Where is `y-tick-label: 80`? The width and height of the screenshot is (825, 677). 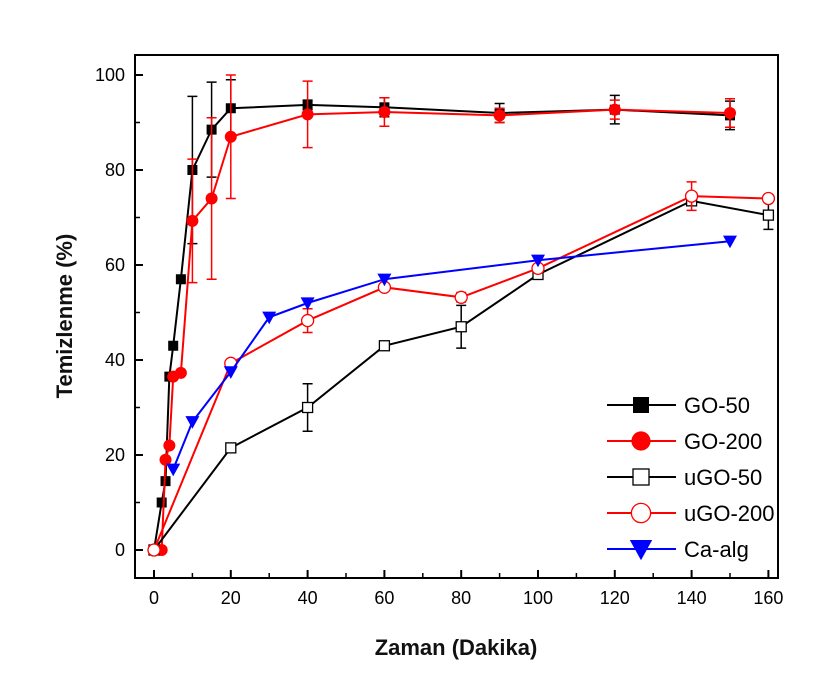
y-tick-label: 80 is located at coordinates (115, 170).